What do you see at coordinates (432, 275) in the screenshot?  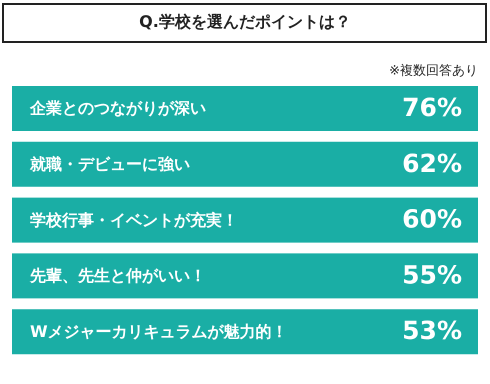 I see `data-label: 55%` at bounding box center [432, 275].